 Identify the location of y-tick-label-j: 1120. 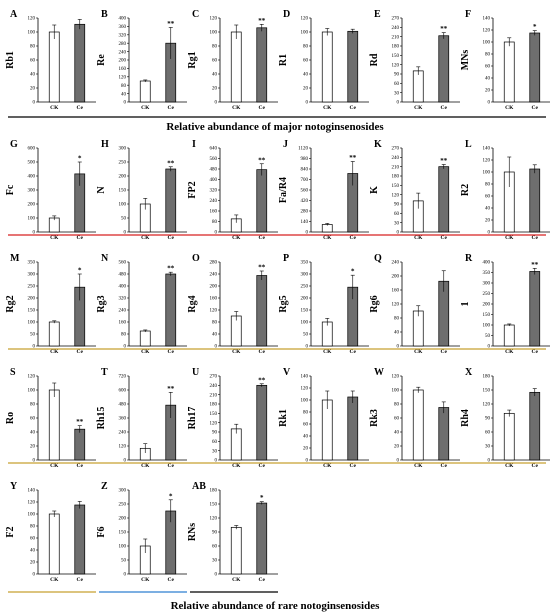
(303, 149).